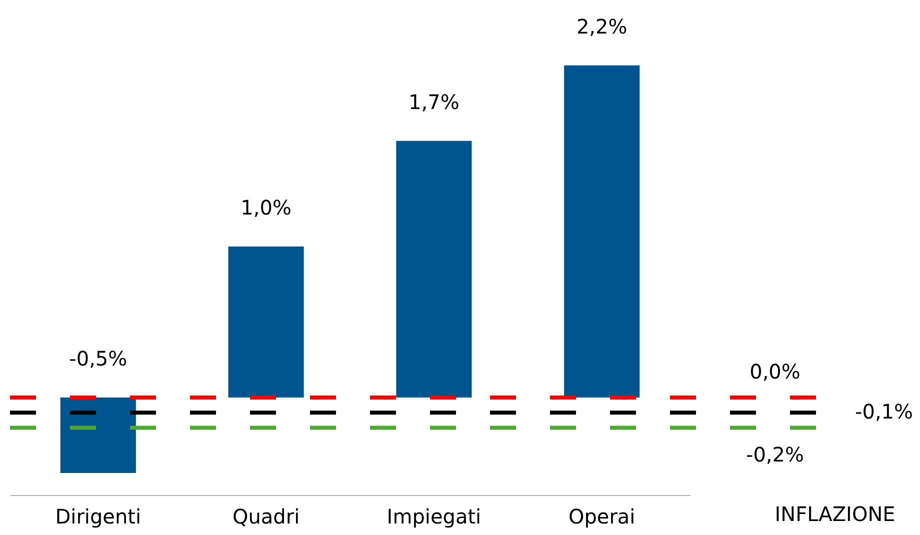  What do you see at coordinates (98, 516) in the screenshot?
I see `x-tick-label: Dirigenti` at bounding box center [98, 516].